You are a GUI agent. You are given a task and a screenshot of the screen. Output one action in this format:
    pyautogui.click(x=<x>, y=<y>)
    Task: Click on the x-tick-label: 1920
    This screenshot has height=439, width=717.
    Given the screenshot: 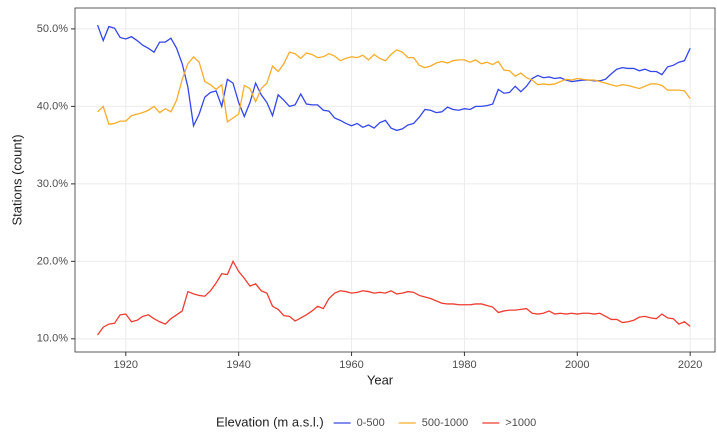 What is the action you would take?
    pyautogui.click(x=126, y=365)
    